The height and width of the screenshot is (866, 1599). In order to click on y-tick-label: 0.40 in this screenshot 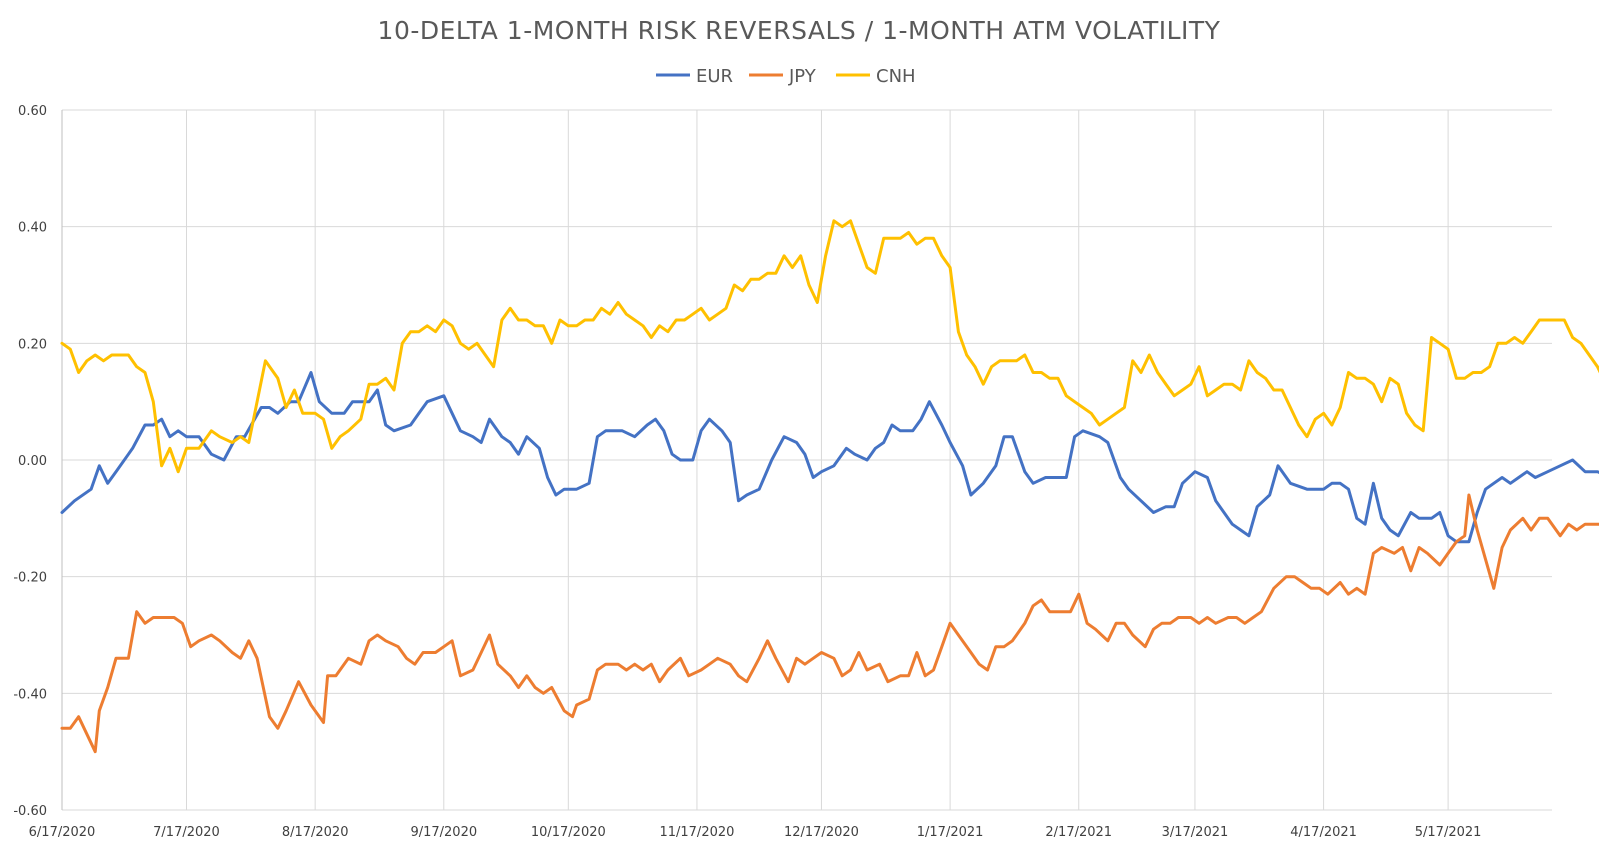, I will do `click(32, 228)`.